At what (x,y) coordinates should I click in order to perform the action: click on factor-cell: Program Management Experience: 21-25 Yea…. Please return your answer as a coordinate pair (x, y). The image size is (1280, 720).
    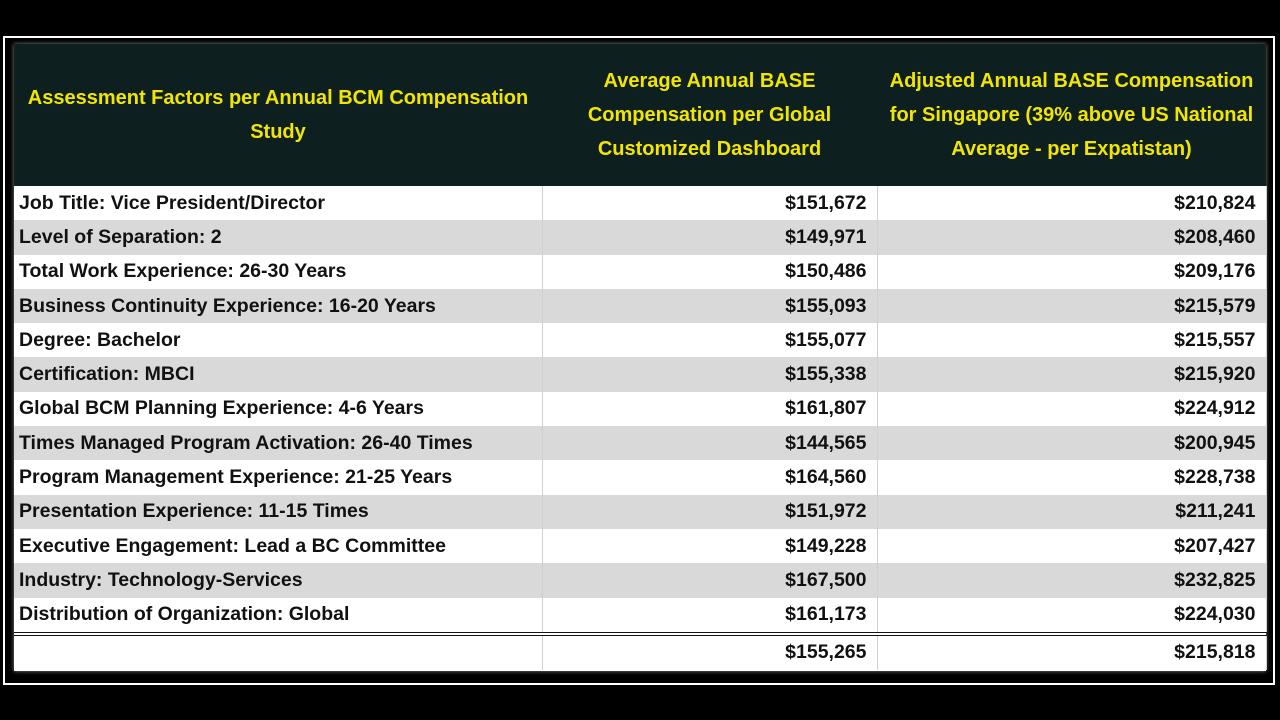
    Looking at the image, I should click on (278, 477).